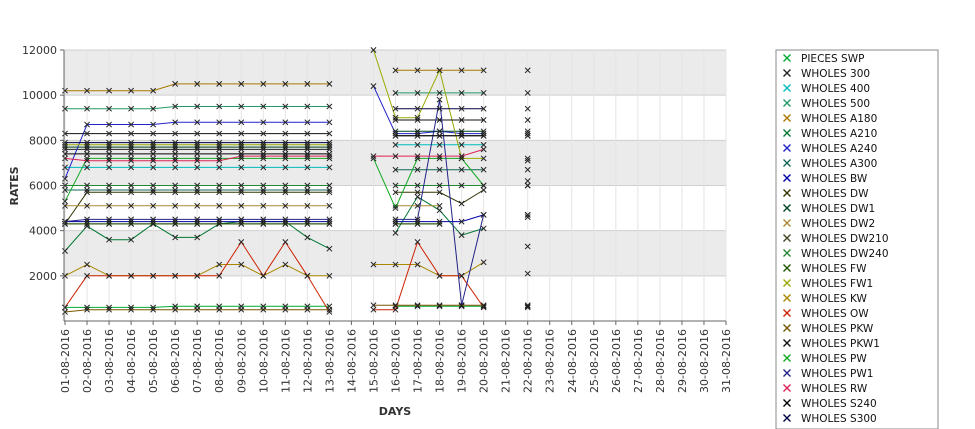 The image size is (975, 429). I want to click on legend-item: WHOLES FW, so click(825, 269).